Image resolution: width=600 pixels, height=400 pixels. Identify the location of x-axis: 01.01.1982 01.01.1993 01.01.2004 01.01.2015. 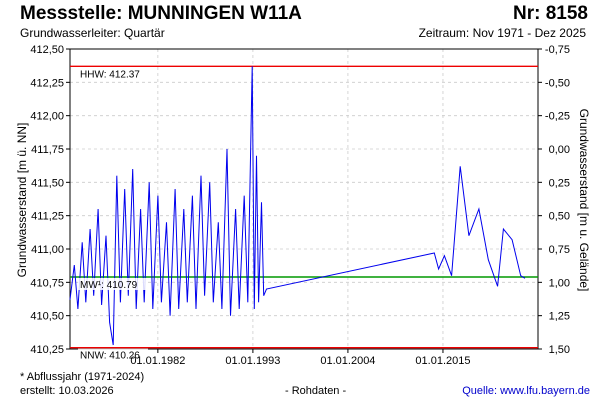
(300, 358).